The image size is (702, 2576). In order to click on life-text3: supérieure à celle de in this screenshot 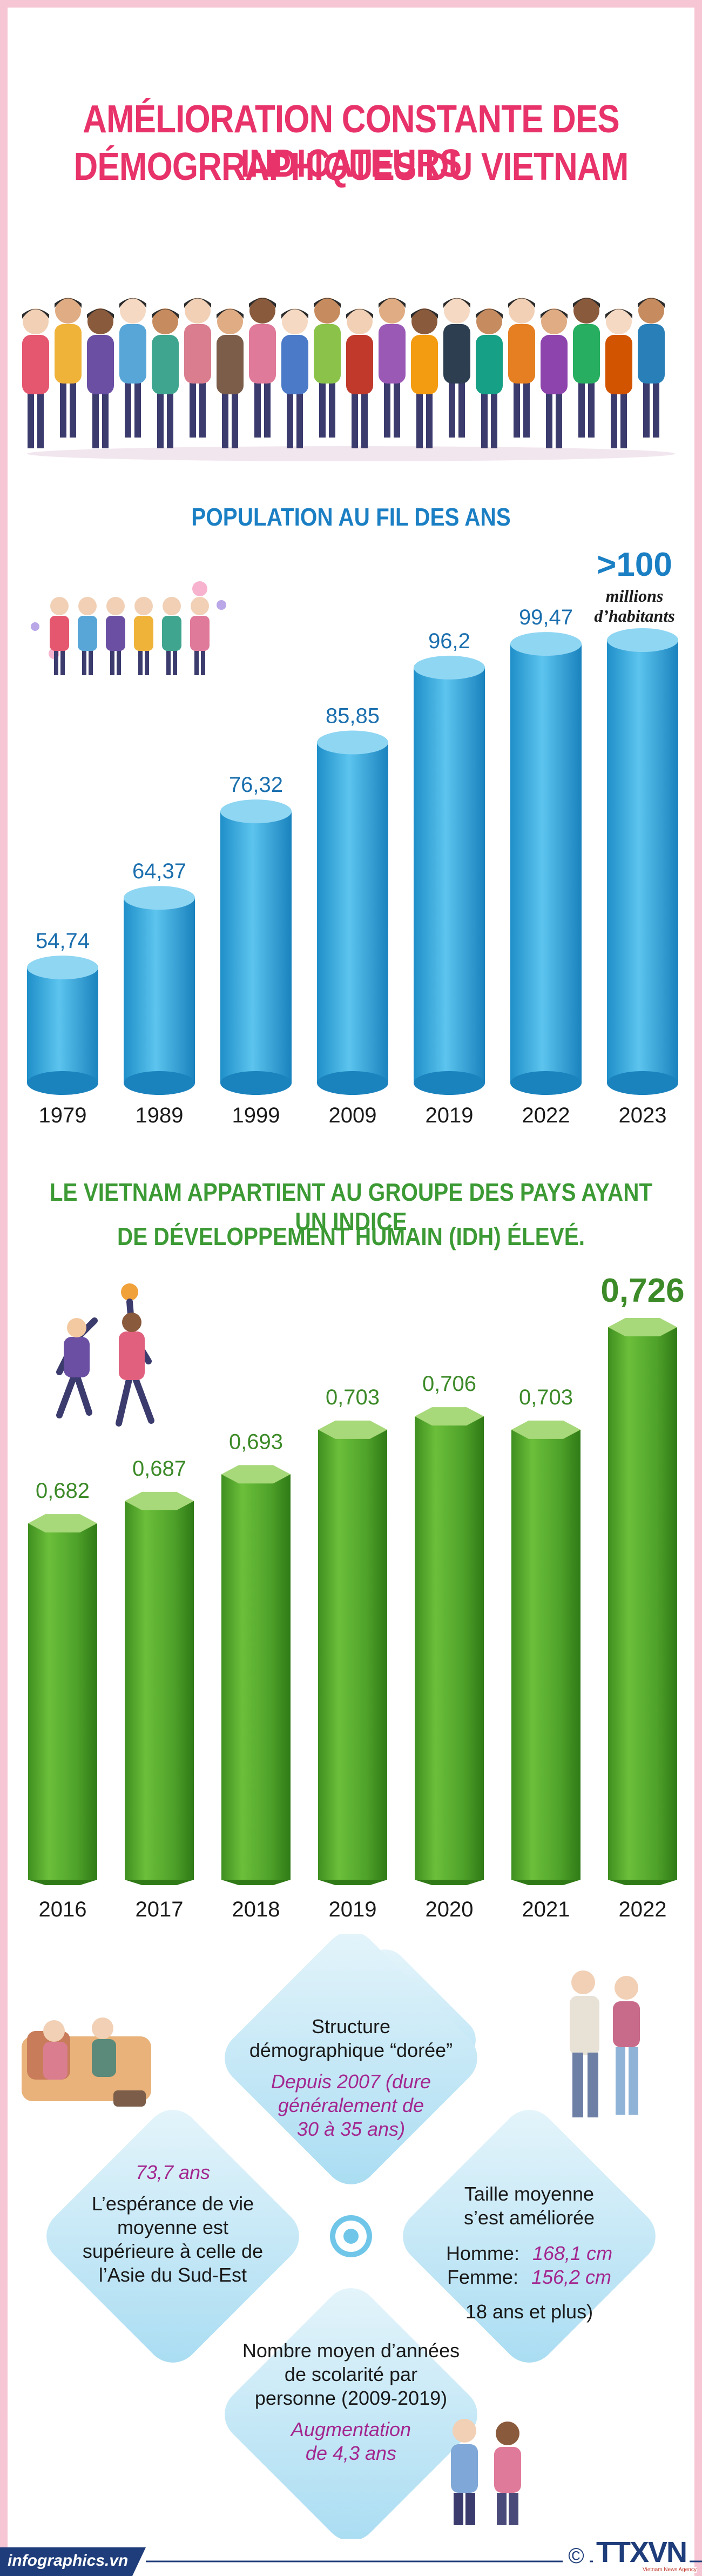, I will do `click(173, 2251)`.